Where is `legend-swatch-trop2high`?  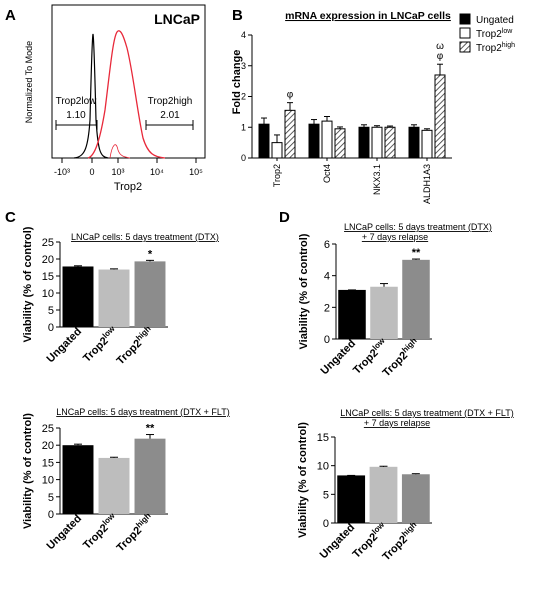 legend-swatch-trop2high is located at coordinates (465, 47).